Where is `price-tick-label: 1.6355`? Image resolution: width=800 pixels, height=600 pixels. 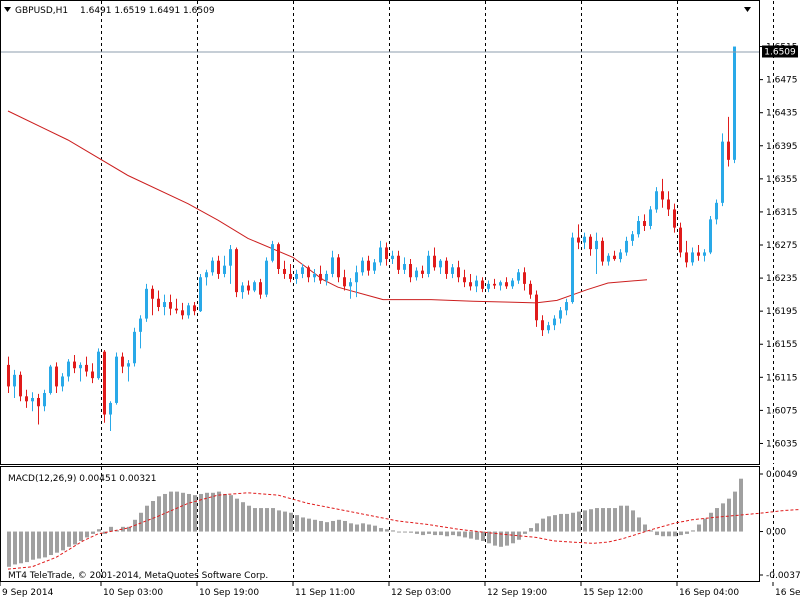
price-tick-label: 1.6355 is located at coordinates (782, 180).